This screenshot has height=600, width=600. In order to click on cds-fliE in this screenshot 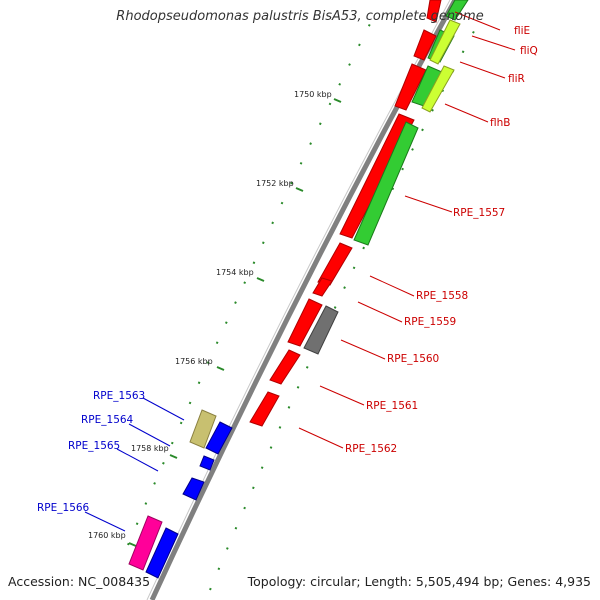, I will do `click(434, 11)`.